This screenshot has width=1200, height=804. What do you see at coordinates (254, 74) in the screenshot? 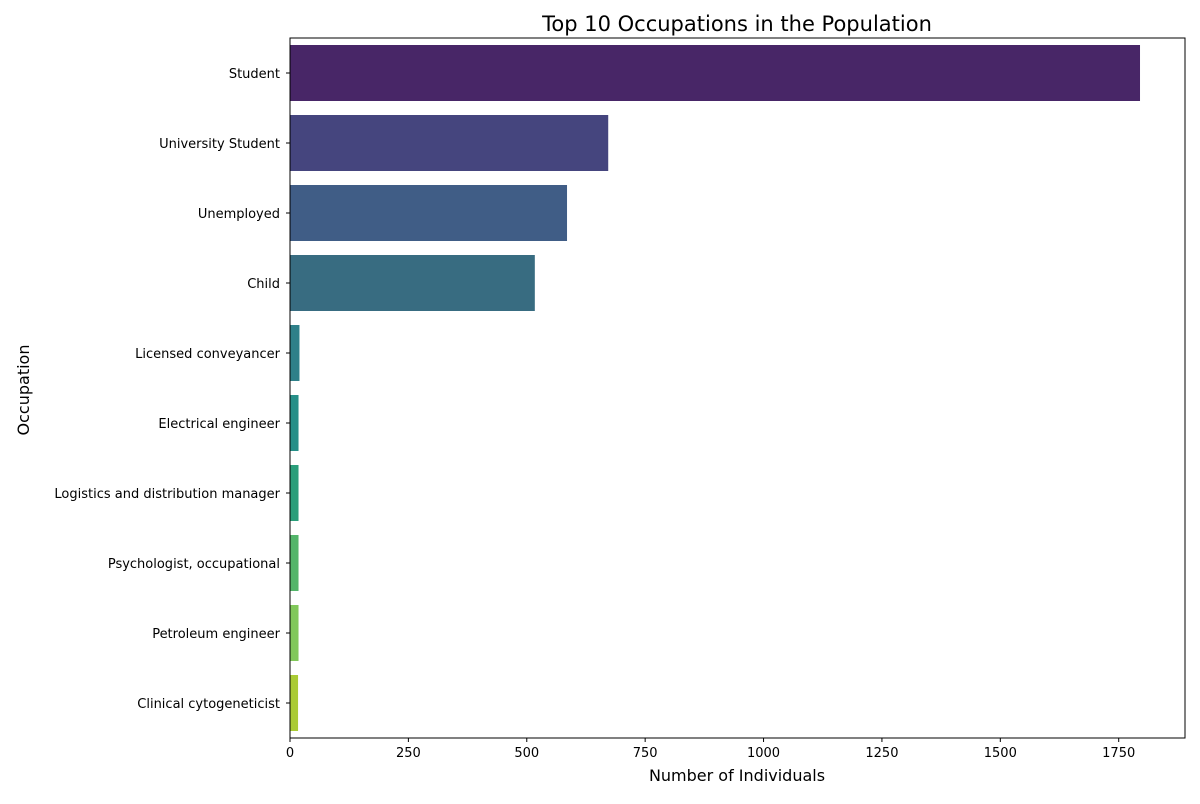
I see `y-tick-label: Student` at bounding box center [254, 74].